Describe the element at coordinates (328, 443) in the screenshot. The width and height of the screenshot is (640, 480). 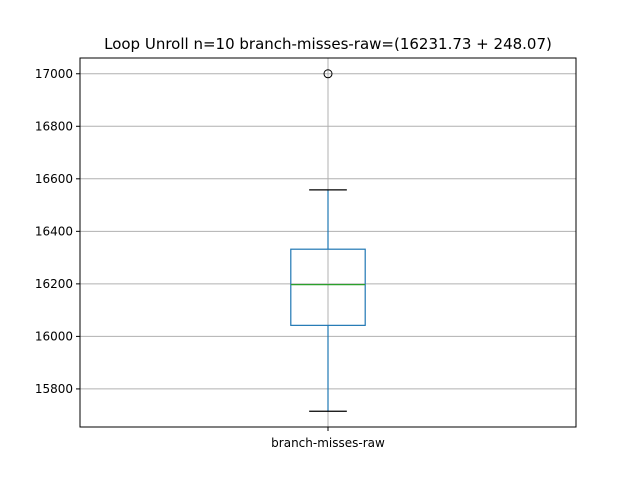
I see `x-tick-label: branch-misses-raw` at that location.